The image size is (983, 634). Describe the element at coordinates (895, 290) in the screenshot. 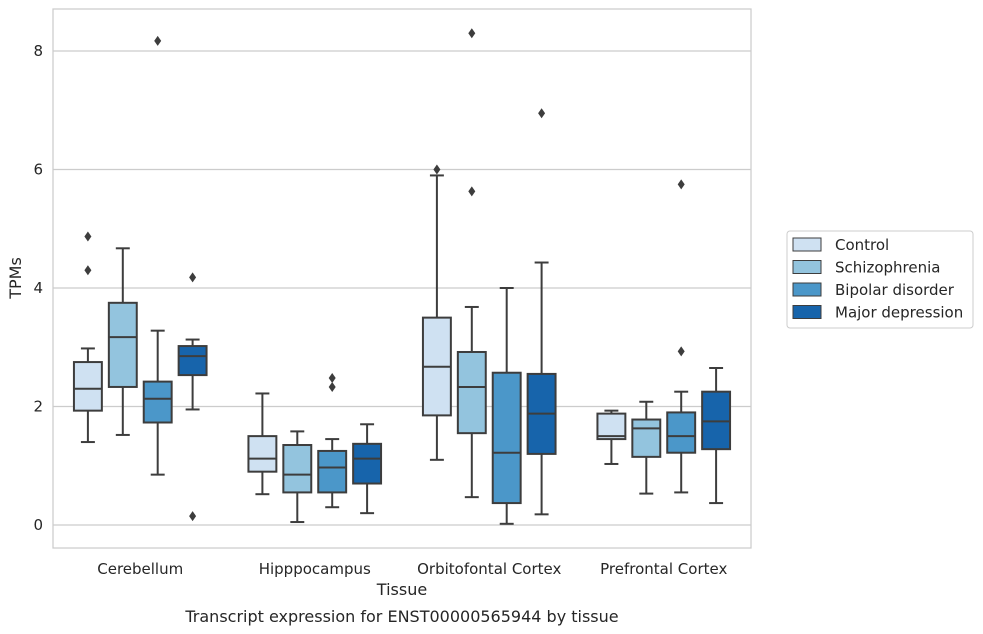

I see `legend-label: Bipolar disorder` at that location.